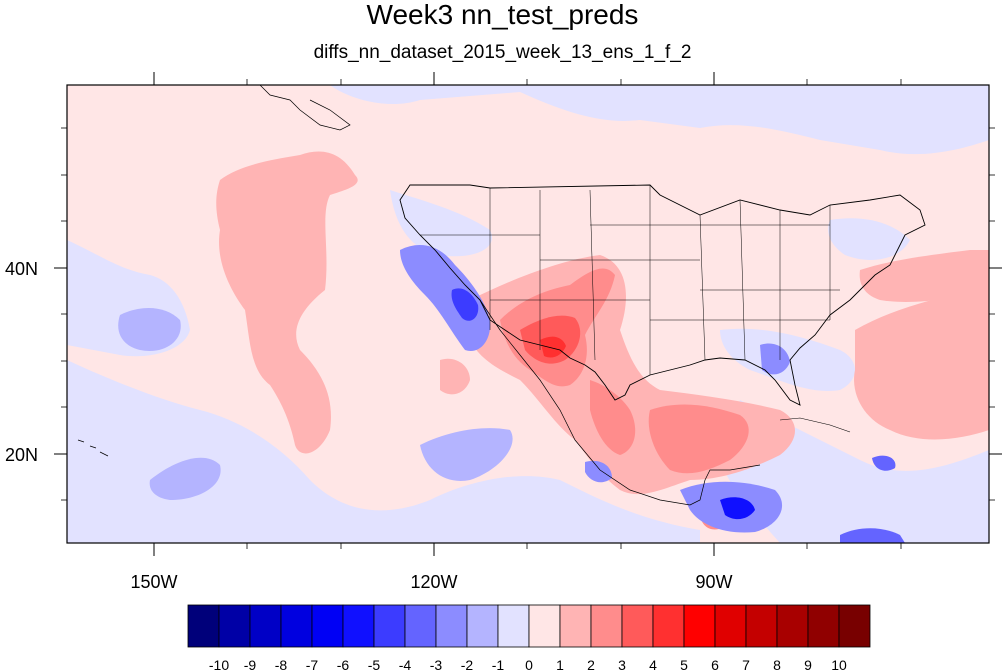 This screenshot has height=672, width=1005. What do you see at coordinates (433, 582) in the screenshot?
I see `x-tick-label: 120W` at bounding box center [433, 582].